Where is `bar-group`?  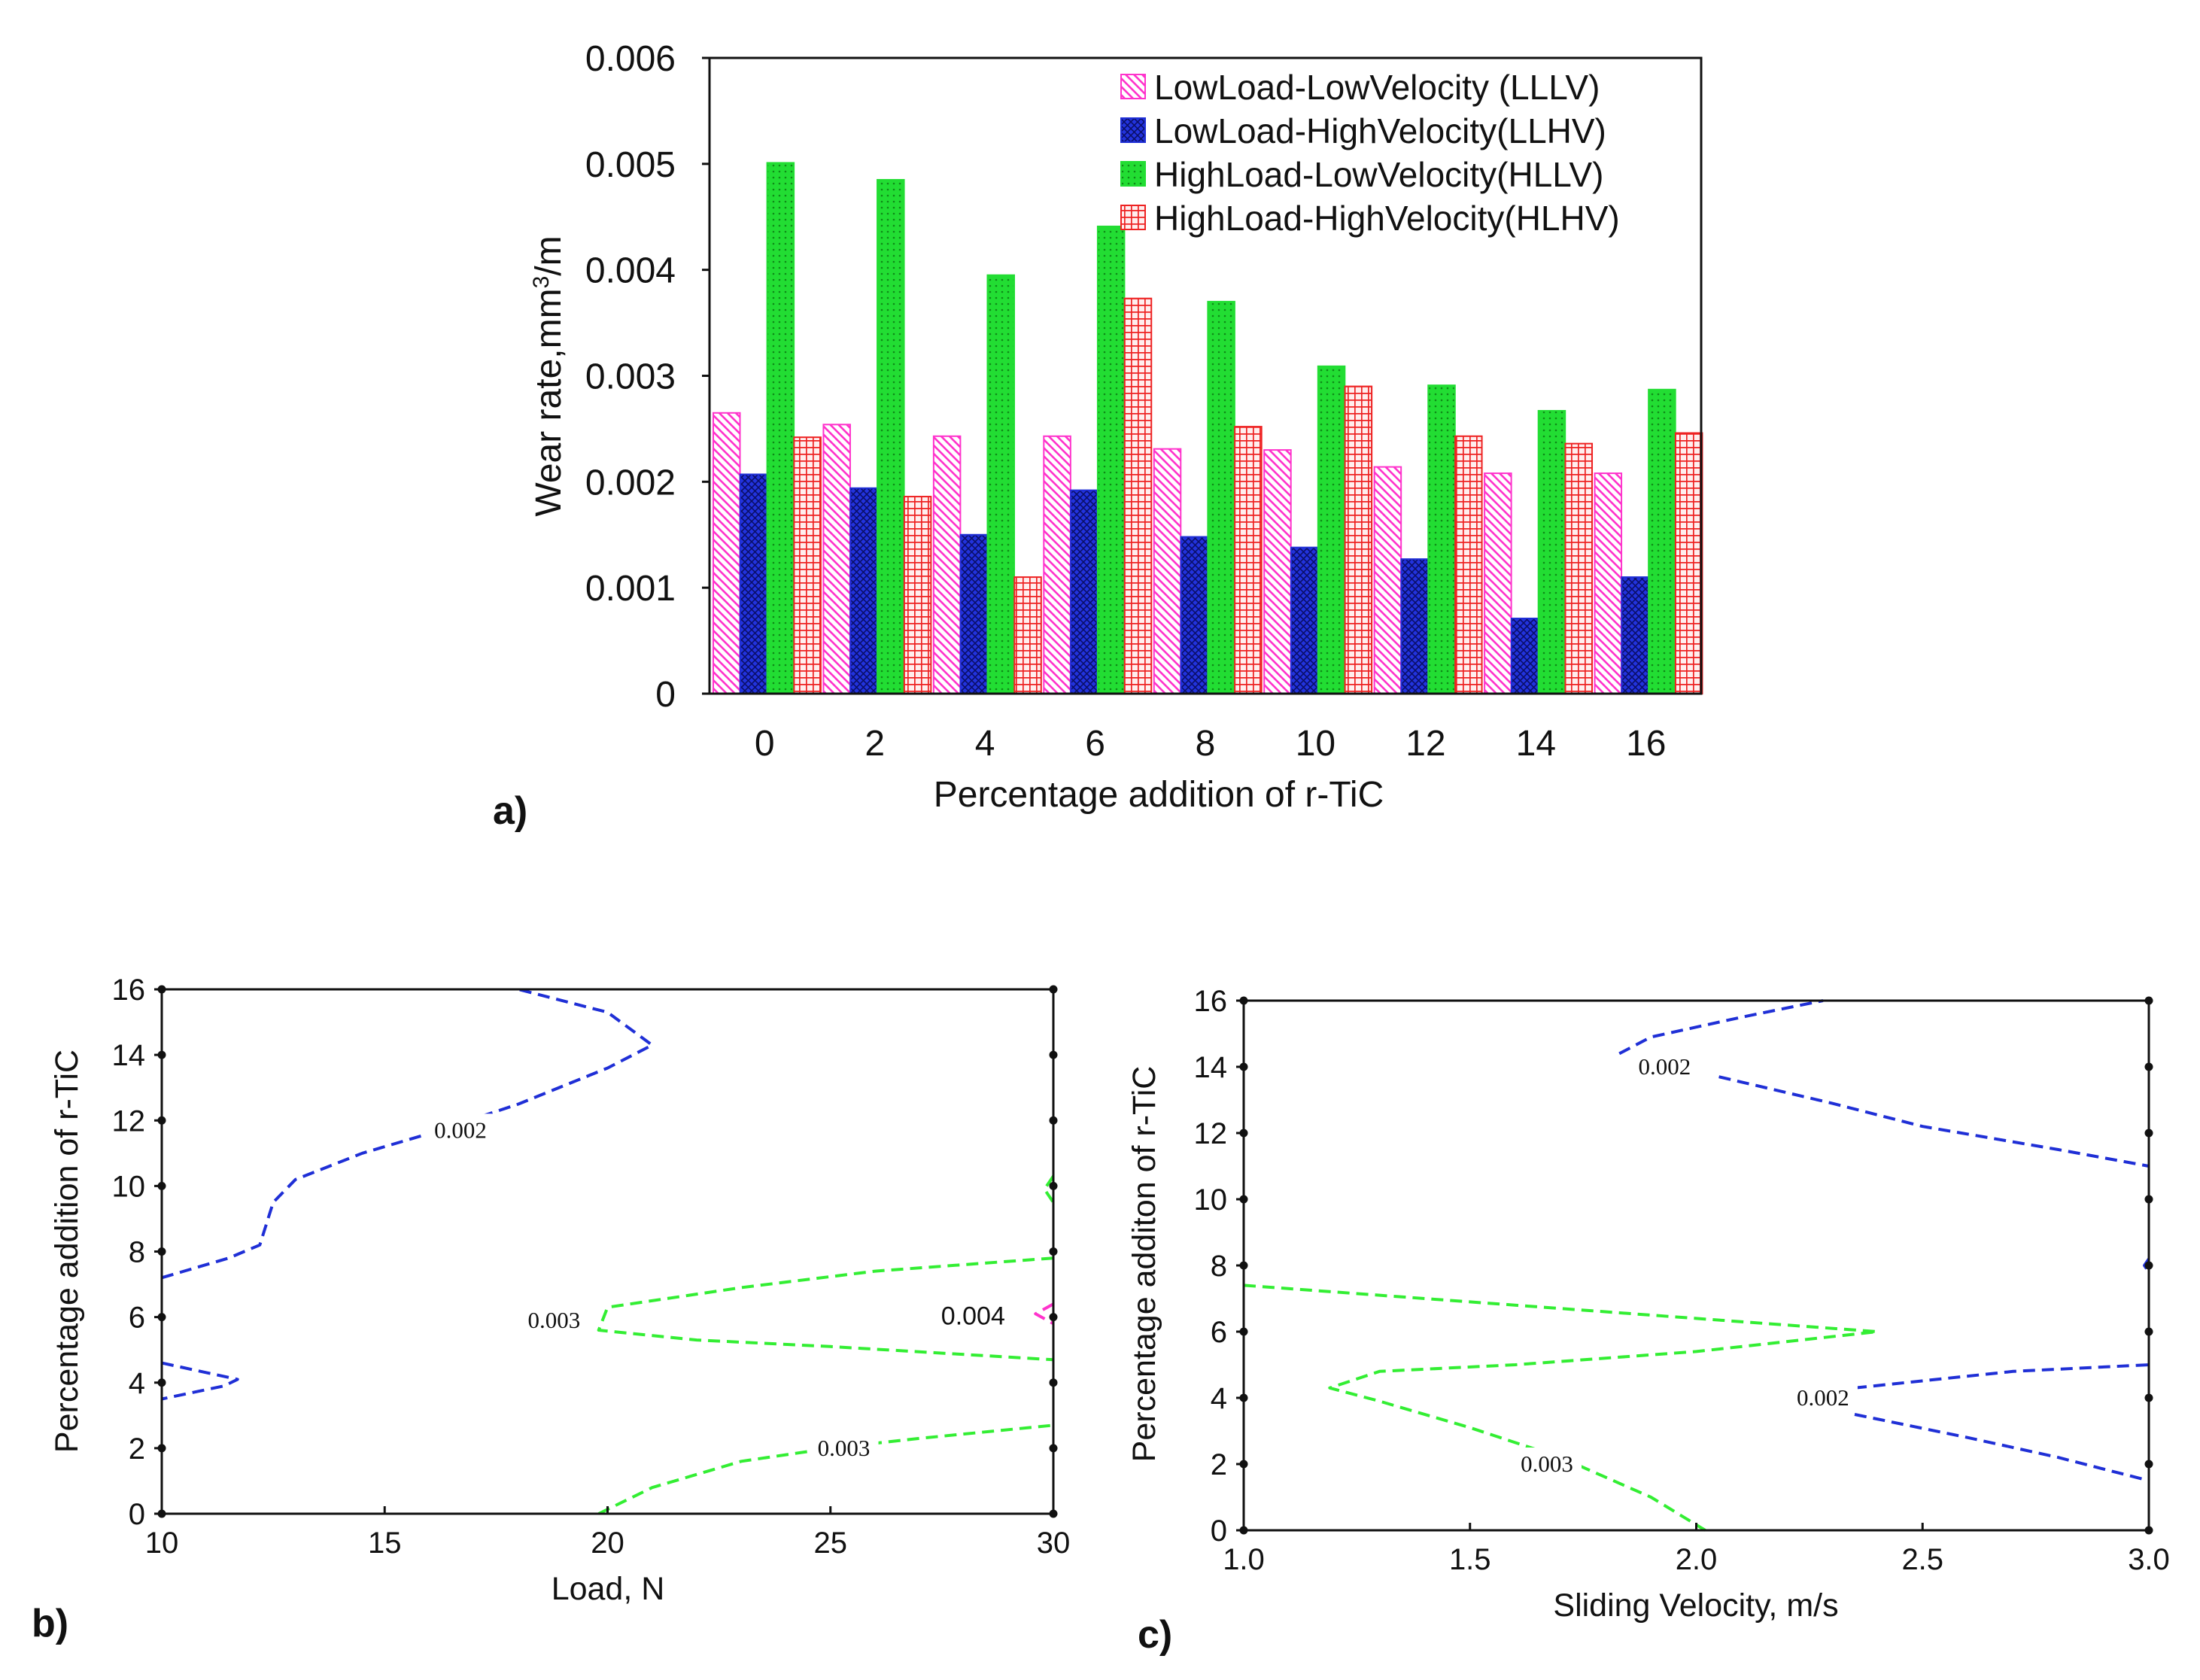
bar-group is located at coordinates (1208, 428).